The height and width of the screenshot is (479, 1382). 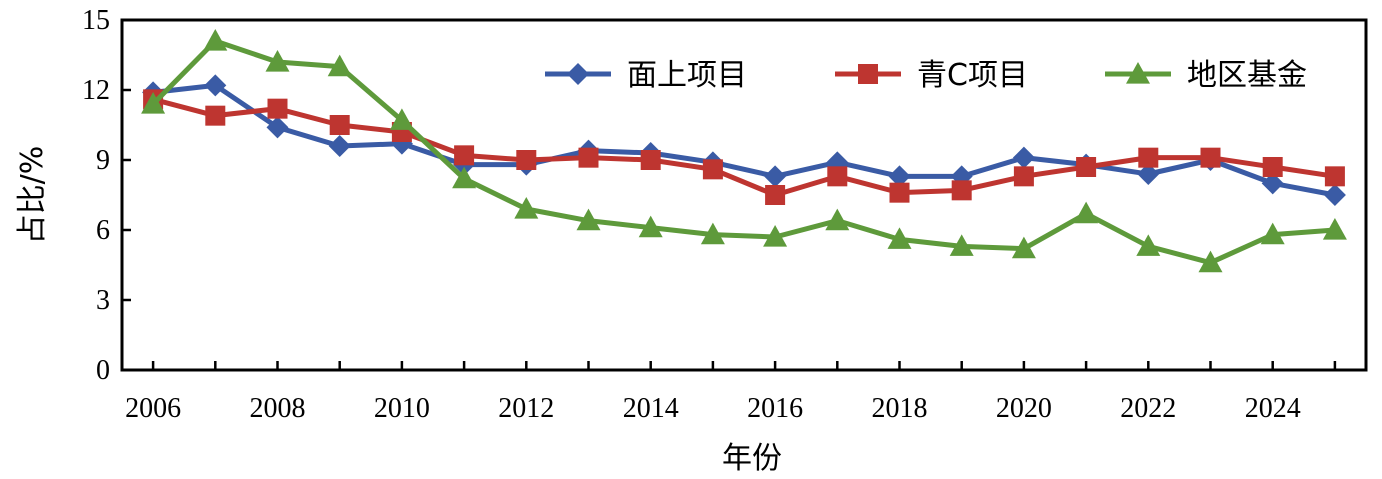 I want to click on x-tick-label: 2020, so click(x=1024, y=408).